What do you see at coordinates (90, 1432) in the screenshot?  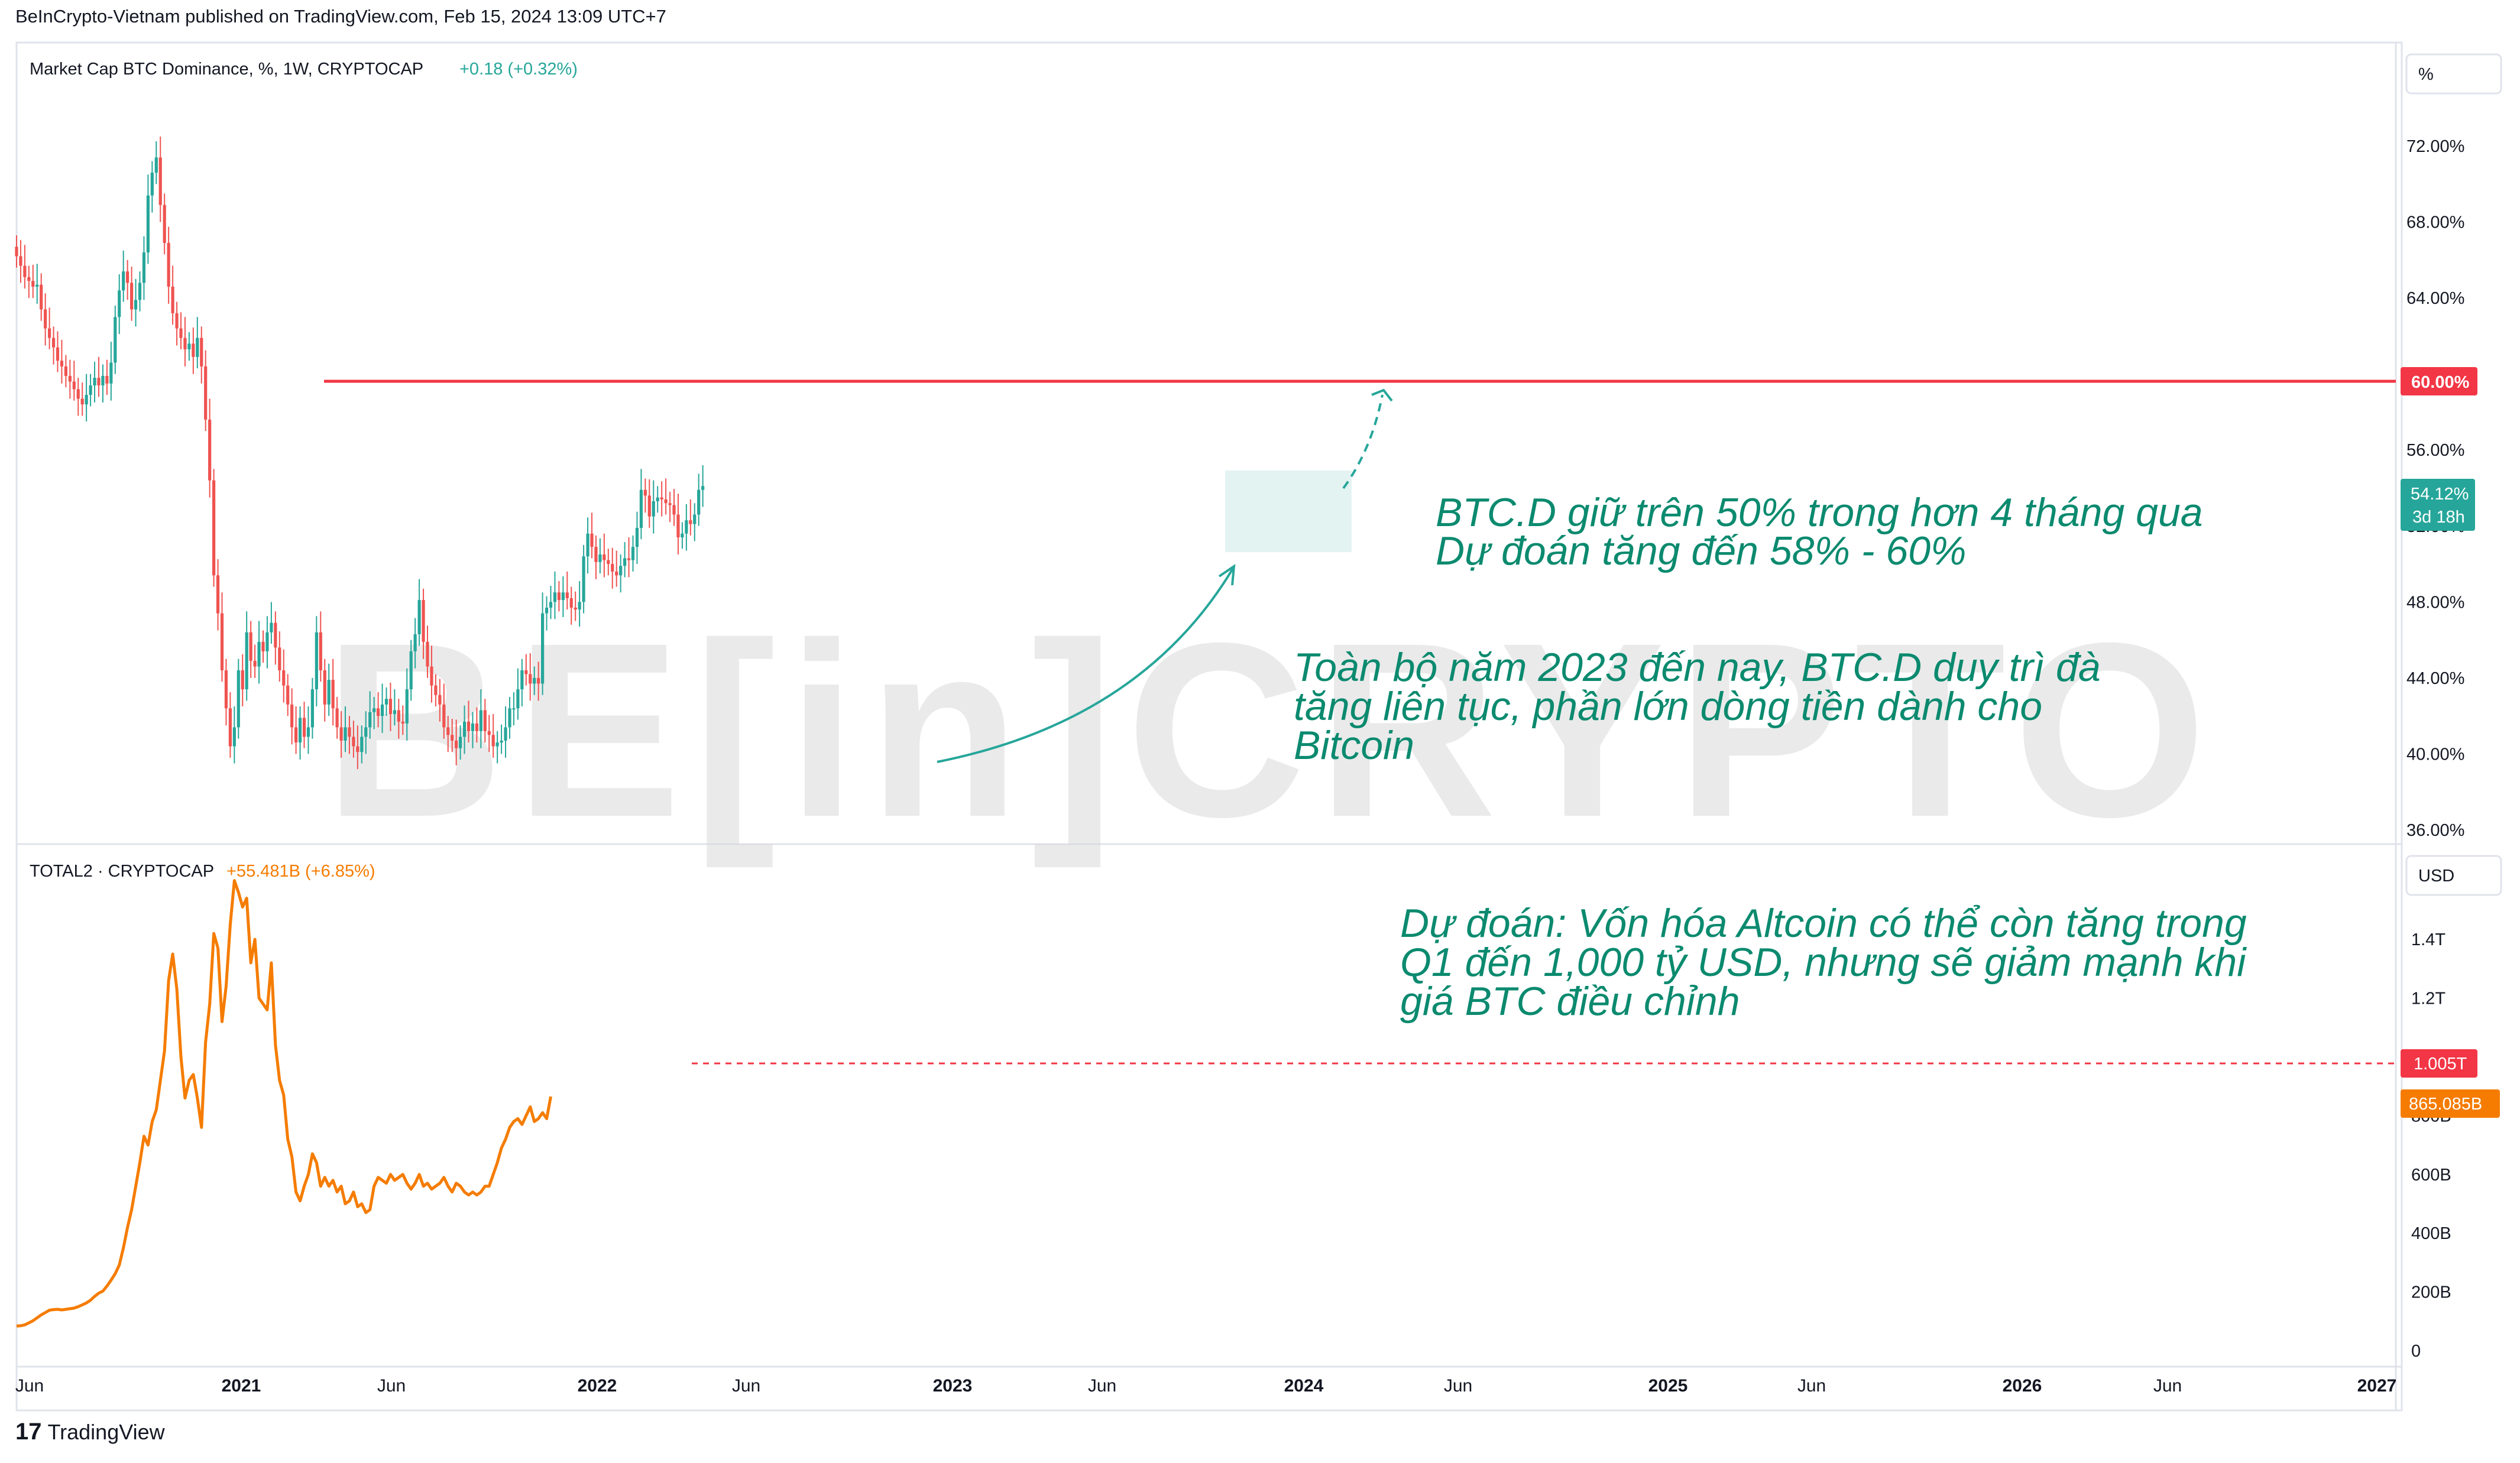 I see `tradingview-logo: 17 TradingView` at bounding box center [90, 1432].